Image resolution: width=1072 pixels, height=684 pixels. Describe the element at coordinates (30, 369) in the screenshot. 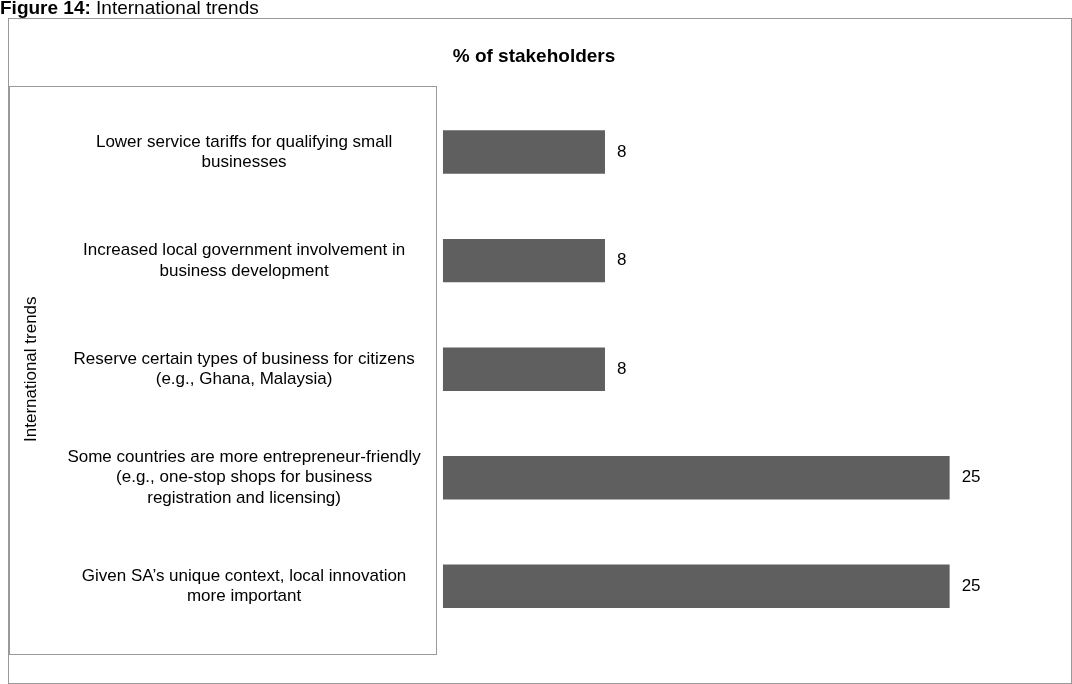

I see `y-axis-title: International trends` at that location.